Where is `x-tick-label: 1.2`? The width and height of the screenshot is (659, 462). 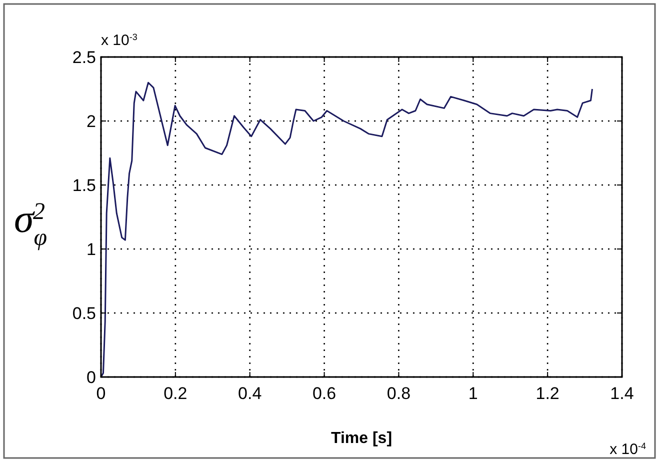 x-tick-label: 1.2 is located at coordinates (548, 393).